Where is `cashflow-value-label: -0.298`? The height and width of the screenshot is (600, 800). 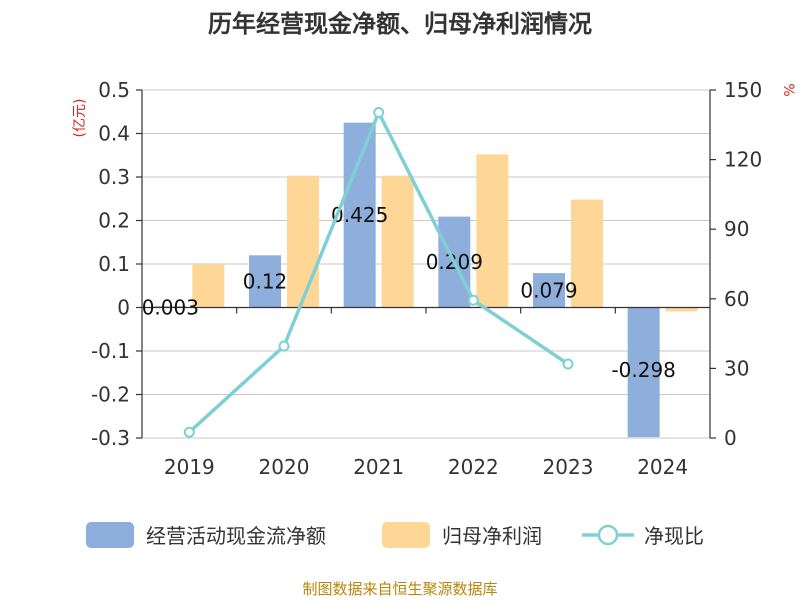 cashflow-value-label: -0.298 is located at coordinates (643, 370).